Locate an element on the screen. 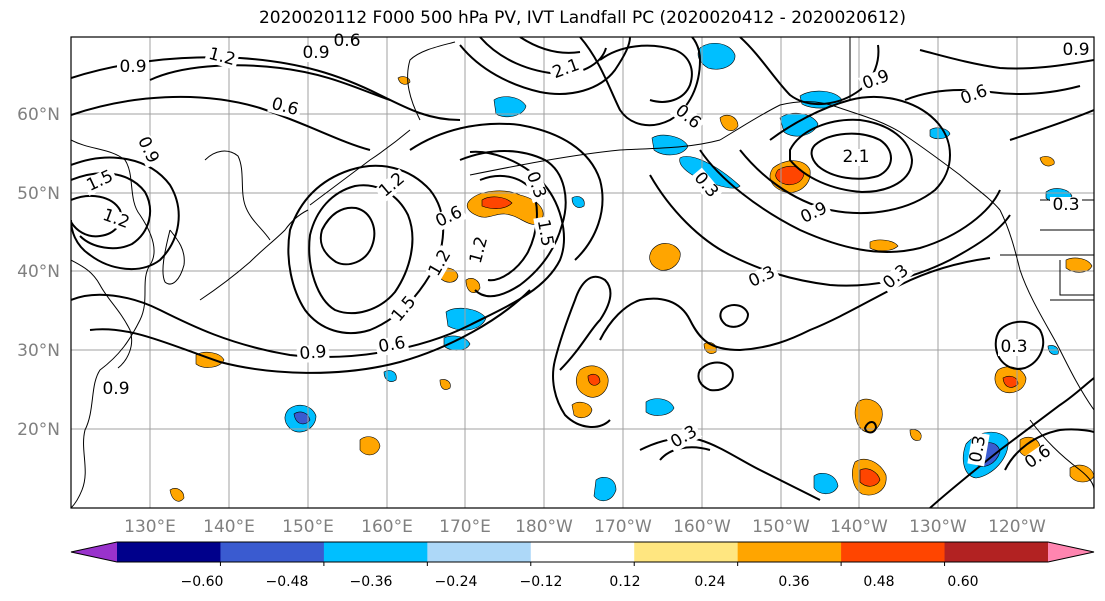 This screenshot has height=601, width=1105. colorbar-outline is located at coordinates (582, 552).